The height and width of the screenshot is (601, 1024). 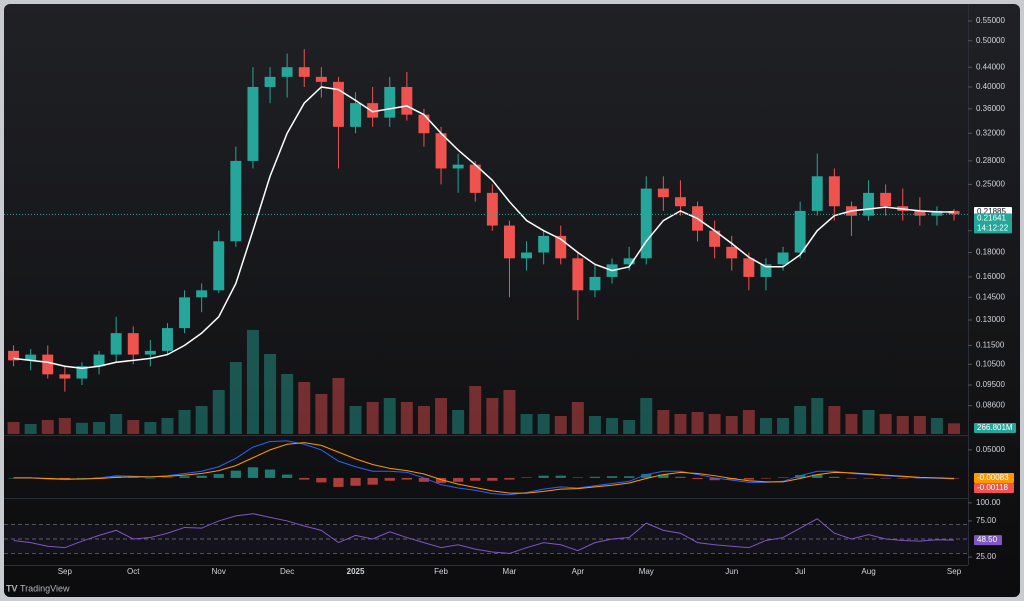 I want to click on y-tick-label: 0.09500, so click(x=990, y=384).